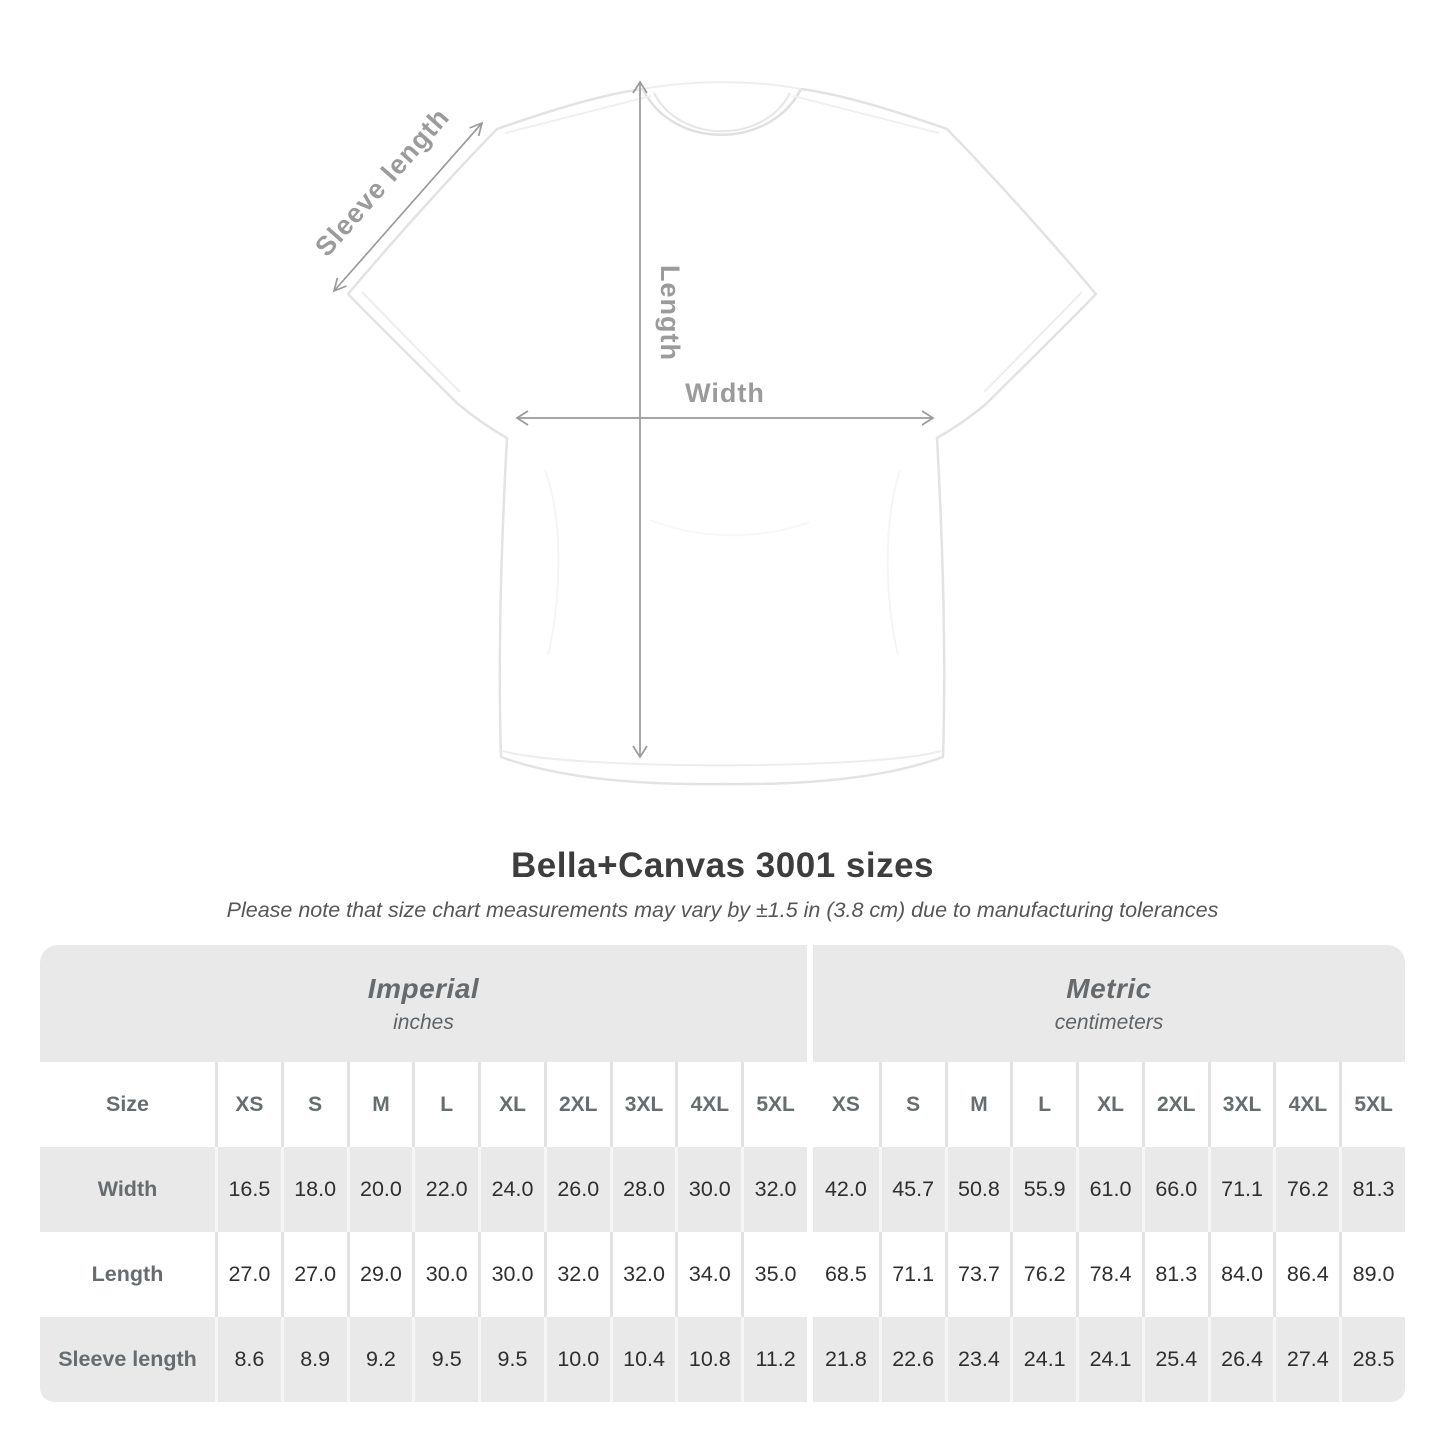 The width and height of the screenshot is (1445, 1445). Describe the element at coordinates (725, 393) in the screenshot. I see `width-label: Width` at that location.